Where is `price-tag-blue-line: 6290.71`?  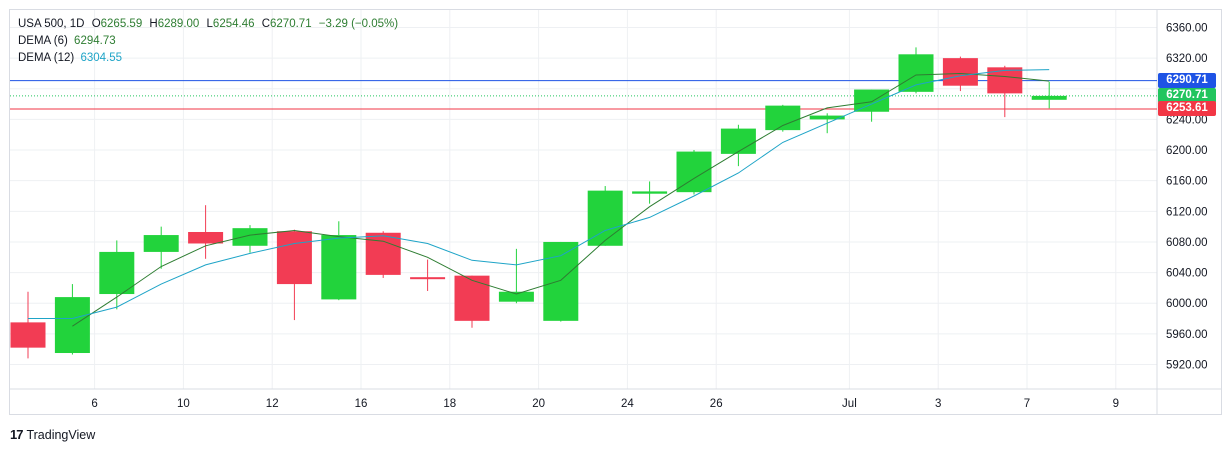 price-tag-blue-line: 6290.71 is located at coordinates (1187, 81).